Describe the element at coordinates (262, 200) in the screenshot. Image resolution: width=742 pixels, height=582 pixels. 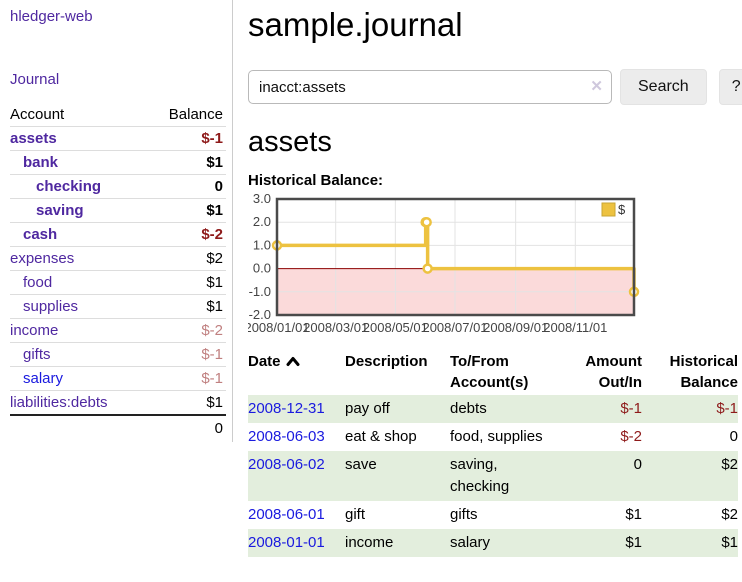
I see `svg-text: 3.0` at that location.